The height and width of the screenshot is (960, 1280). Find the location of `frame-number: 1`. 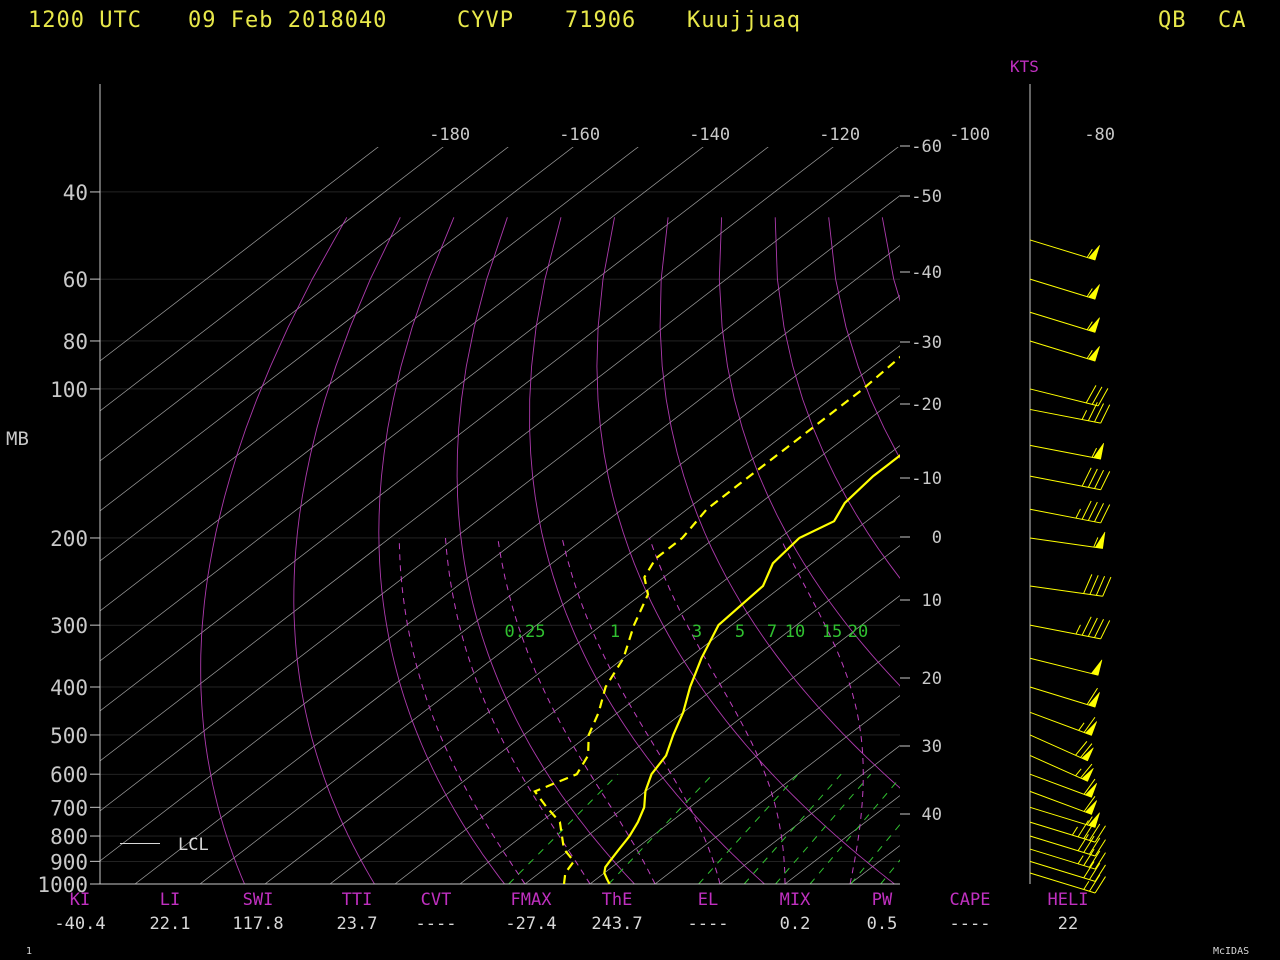

frame-number: 1 is located at coordinates (29, 951).